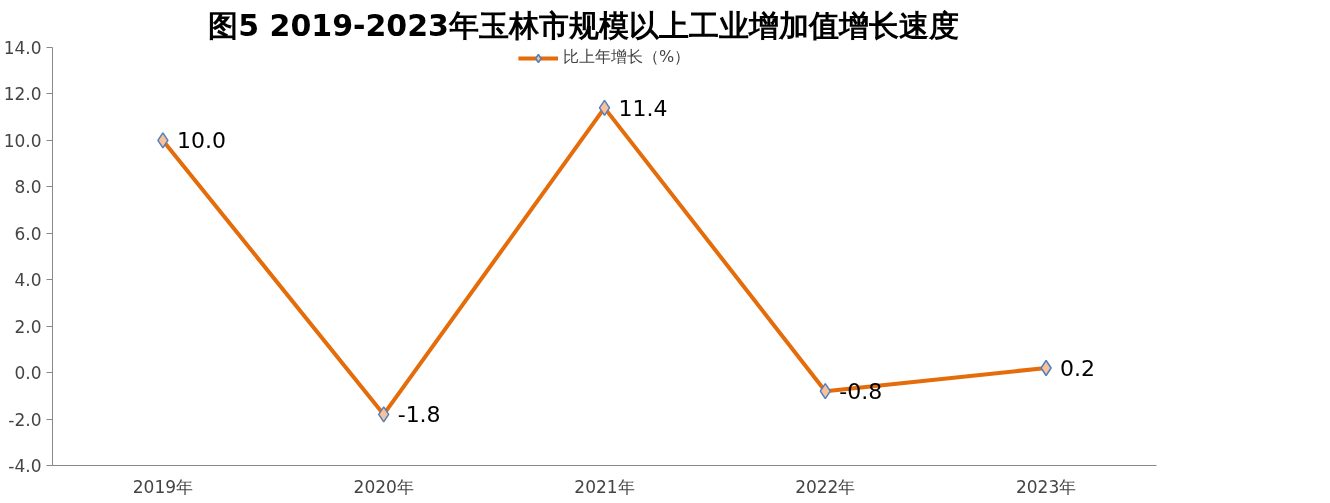  Describe the element at coordinates (643, 108) in the screenshot. I see `data-label: 11.4` at that location.